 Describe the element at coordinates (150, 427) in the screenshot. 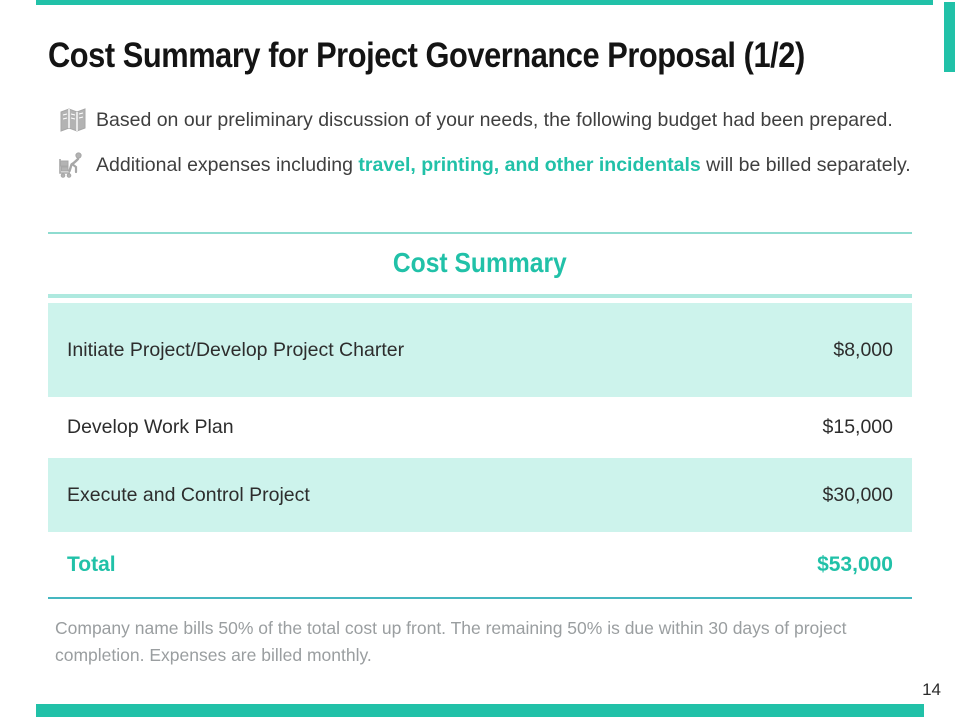

I see `row-label: Develop Work Plan` at that location.